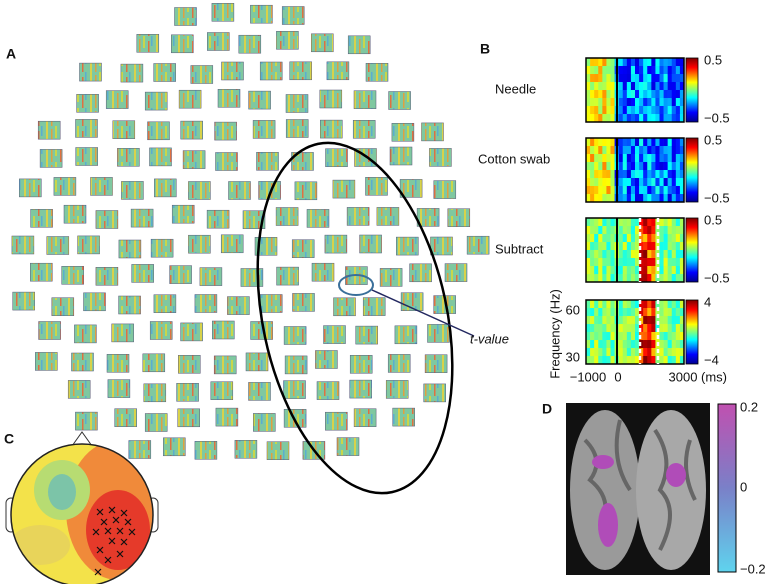 The width and height of the screenshot is (768, 584). What do you see at coordinates (713, 59) in the screenshot?
I see `scale-label: 0.5` at bounding box center [713, 59].